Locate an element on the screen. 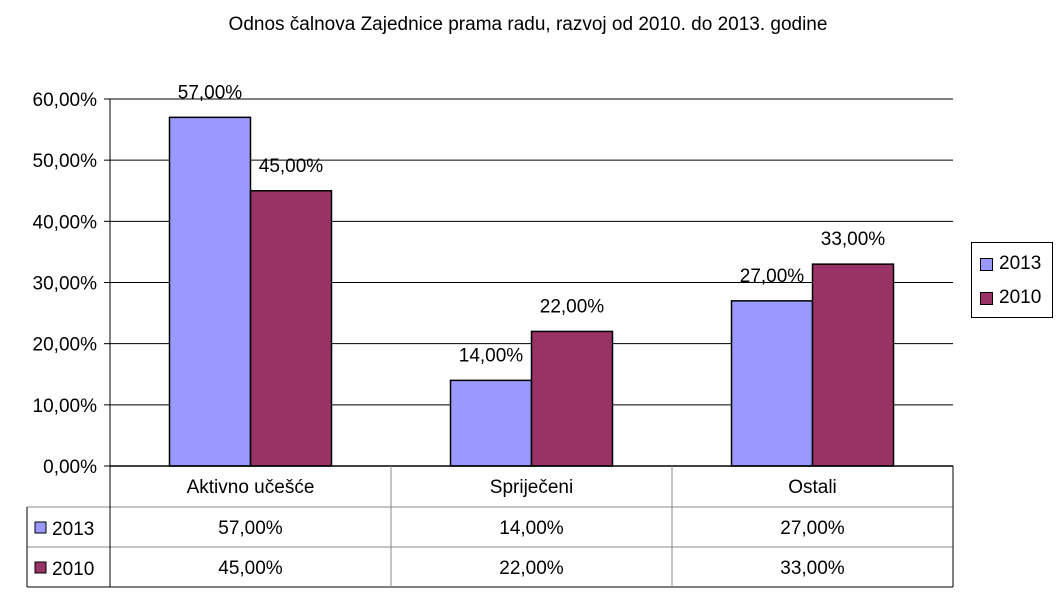 This screenshot has width=1056, height=593. table-series-label: 2010 is located at coordinates (73, 569).